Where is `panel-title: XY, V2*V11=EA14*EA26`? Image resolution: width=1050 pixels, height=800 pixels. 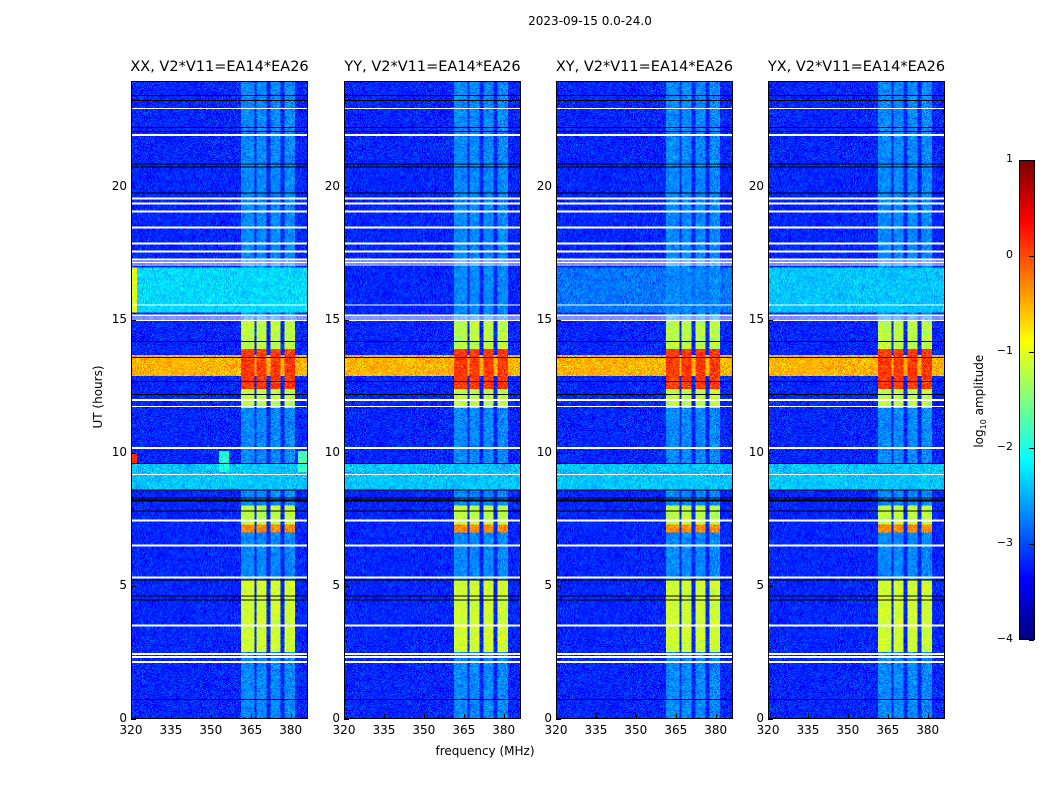
panel-title: XY, V2*V11=EA14*EA26 is located at coordinates (644, 67).